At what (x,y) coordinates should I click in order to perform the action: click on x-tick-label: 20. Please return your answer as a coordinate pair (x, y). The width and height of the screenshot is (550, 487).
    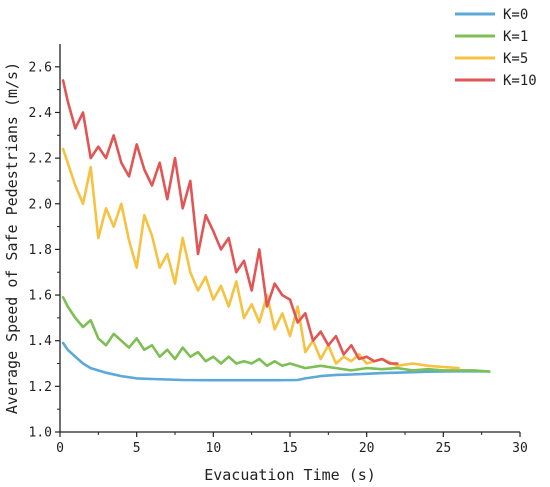
    Looking at the image, I should click on (367, 448).